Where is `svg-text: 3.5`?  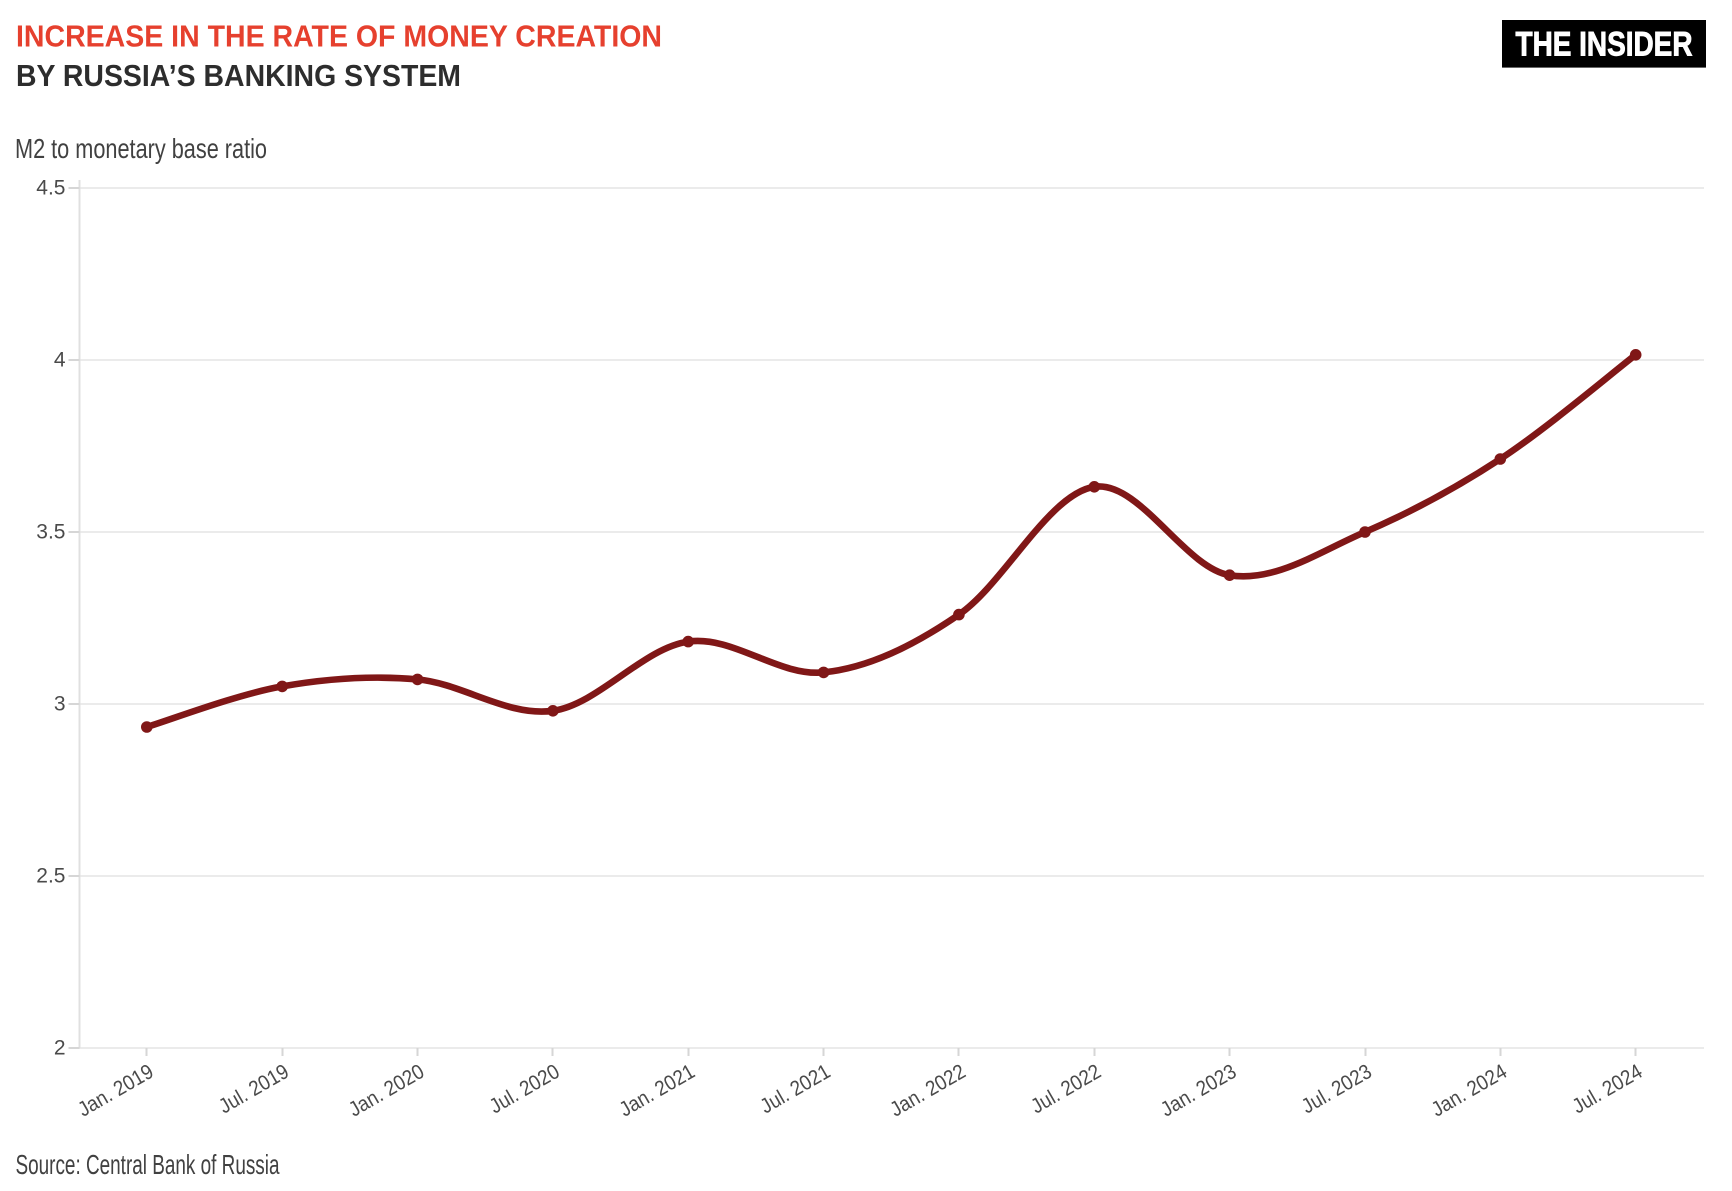 svg-text: 3.5 is located at coordinates (50, 532).